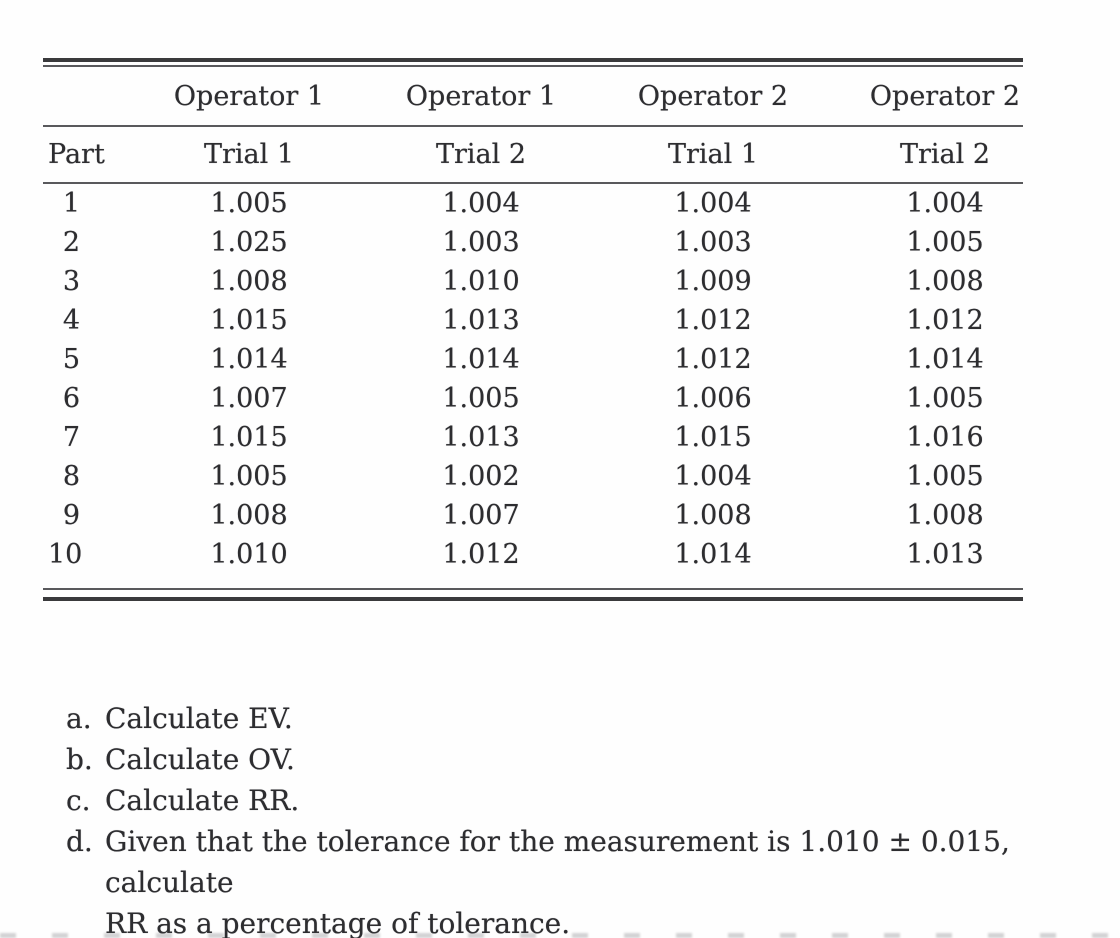 The width and height of the screenshot is (1120, 938). What do you see at coordinates (202, 800) in the screenshot?
I see `question-text: Calculate RR.` at bounding box center [202, 800].